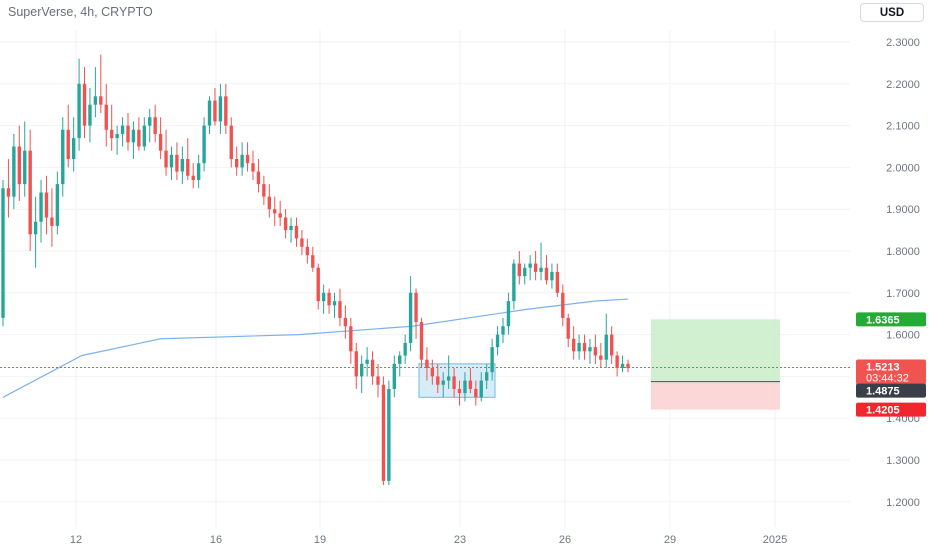 The image size is (932, 550). Describe the element at coordinates (903, 503) in the screenshot. I see `y-tick-label: 1.2000` at that location.